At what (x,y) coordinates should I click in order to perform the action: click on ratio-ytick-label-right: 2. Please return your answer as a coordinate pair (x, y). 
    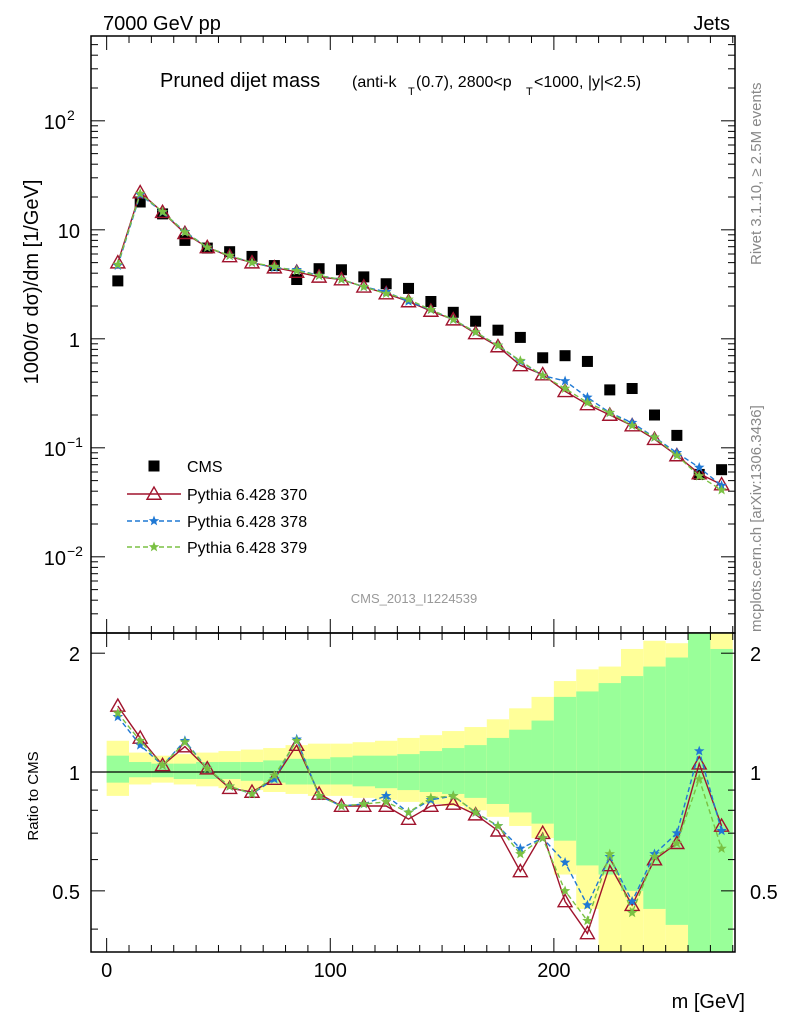
    Looking at the image, I should click on (755, 655).